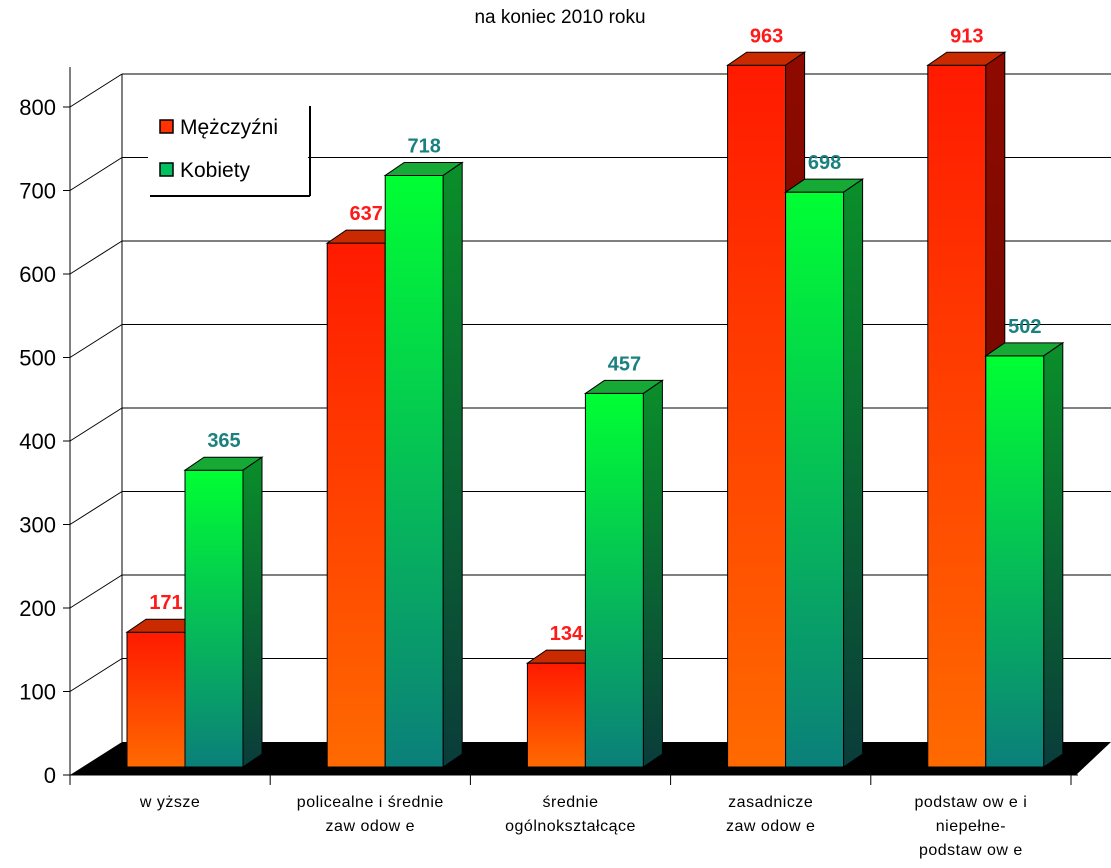 The width and height of the screenshot is (1111, 868). I want to click on x-tick-label: ogólnokształcące, so click(570, 826).